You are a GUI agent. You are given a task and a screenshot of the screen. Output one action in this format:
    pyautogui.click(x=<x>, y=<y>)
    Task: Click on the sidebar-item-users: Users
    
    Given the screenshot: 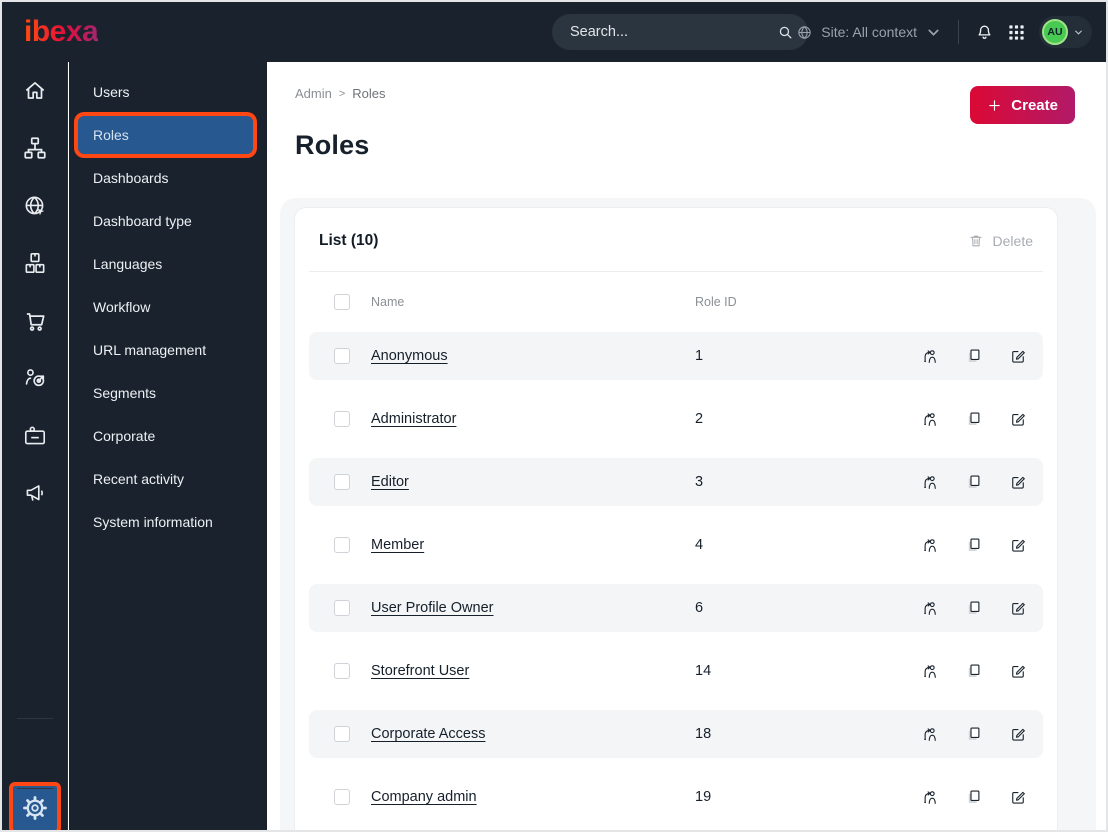 What is the action you would take?
    pyautogui.click(x=168, y=91)
    